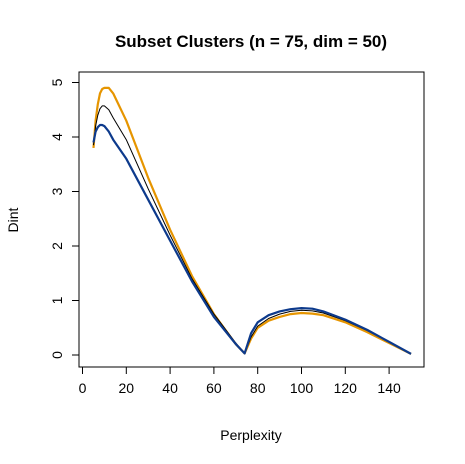 This screenshot has width=465, height=464. What do you see at coordinates (346, 388) in the screenshot?
I see `x-tick-label: 120` at bounding box center [346, 388].